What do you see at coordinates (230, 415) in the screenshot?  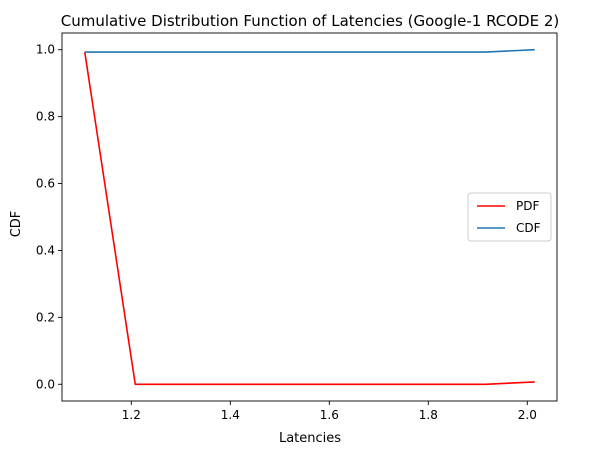 I see `x-tick-label: 1.4` at bounding box center [230, 415].